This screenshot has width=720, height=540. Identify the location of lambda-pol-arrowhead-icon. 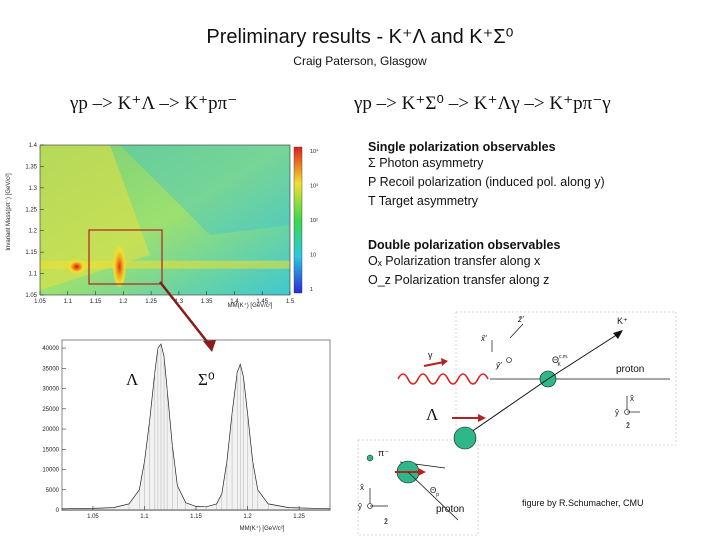
(482, 418).